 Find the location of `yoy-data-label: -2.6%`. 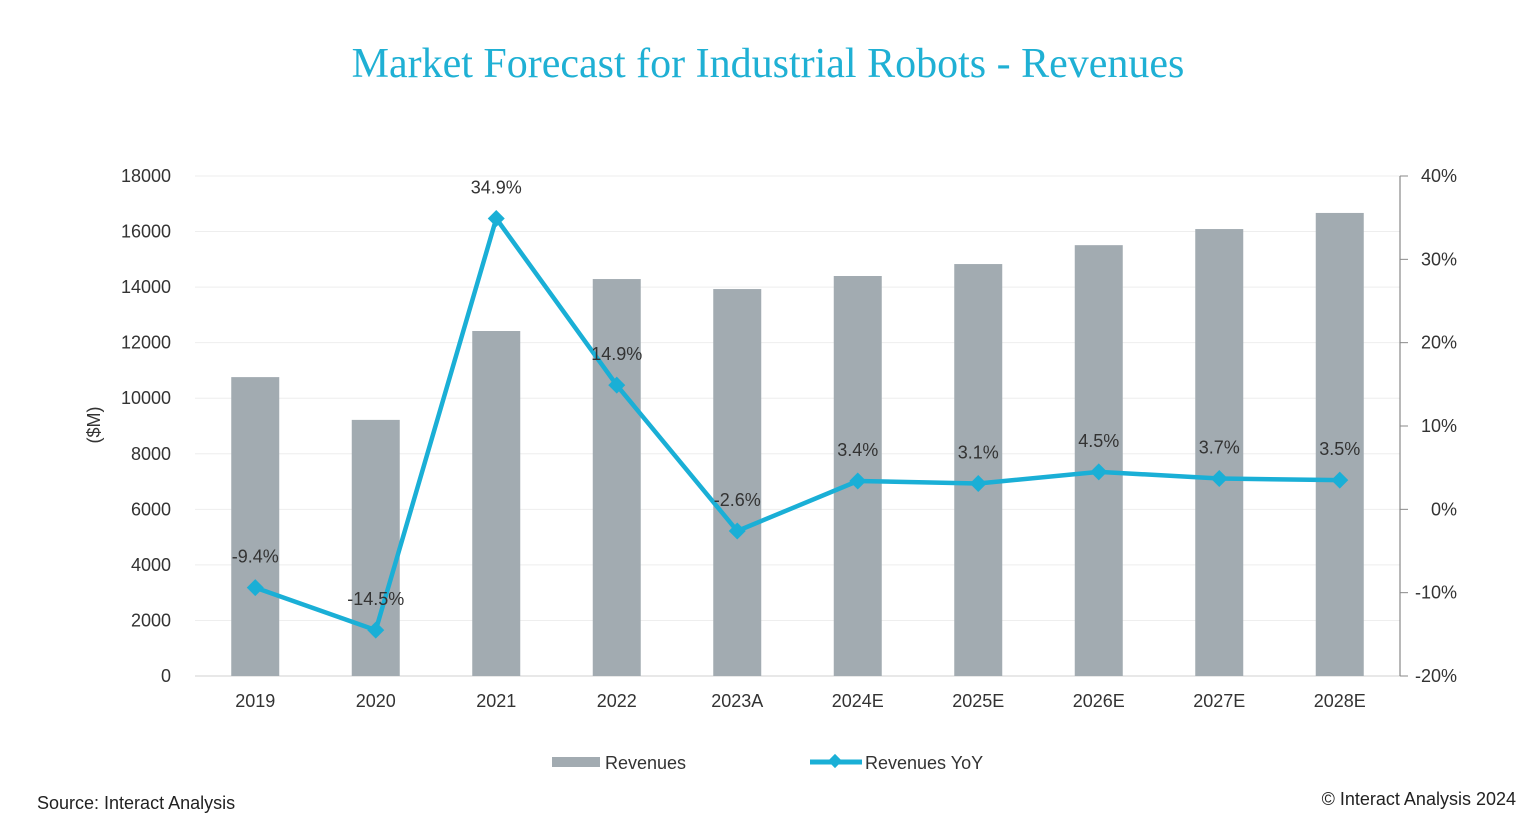

yoy-data-label: -2.6% is located at coordinates (737, 500).